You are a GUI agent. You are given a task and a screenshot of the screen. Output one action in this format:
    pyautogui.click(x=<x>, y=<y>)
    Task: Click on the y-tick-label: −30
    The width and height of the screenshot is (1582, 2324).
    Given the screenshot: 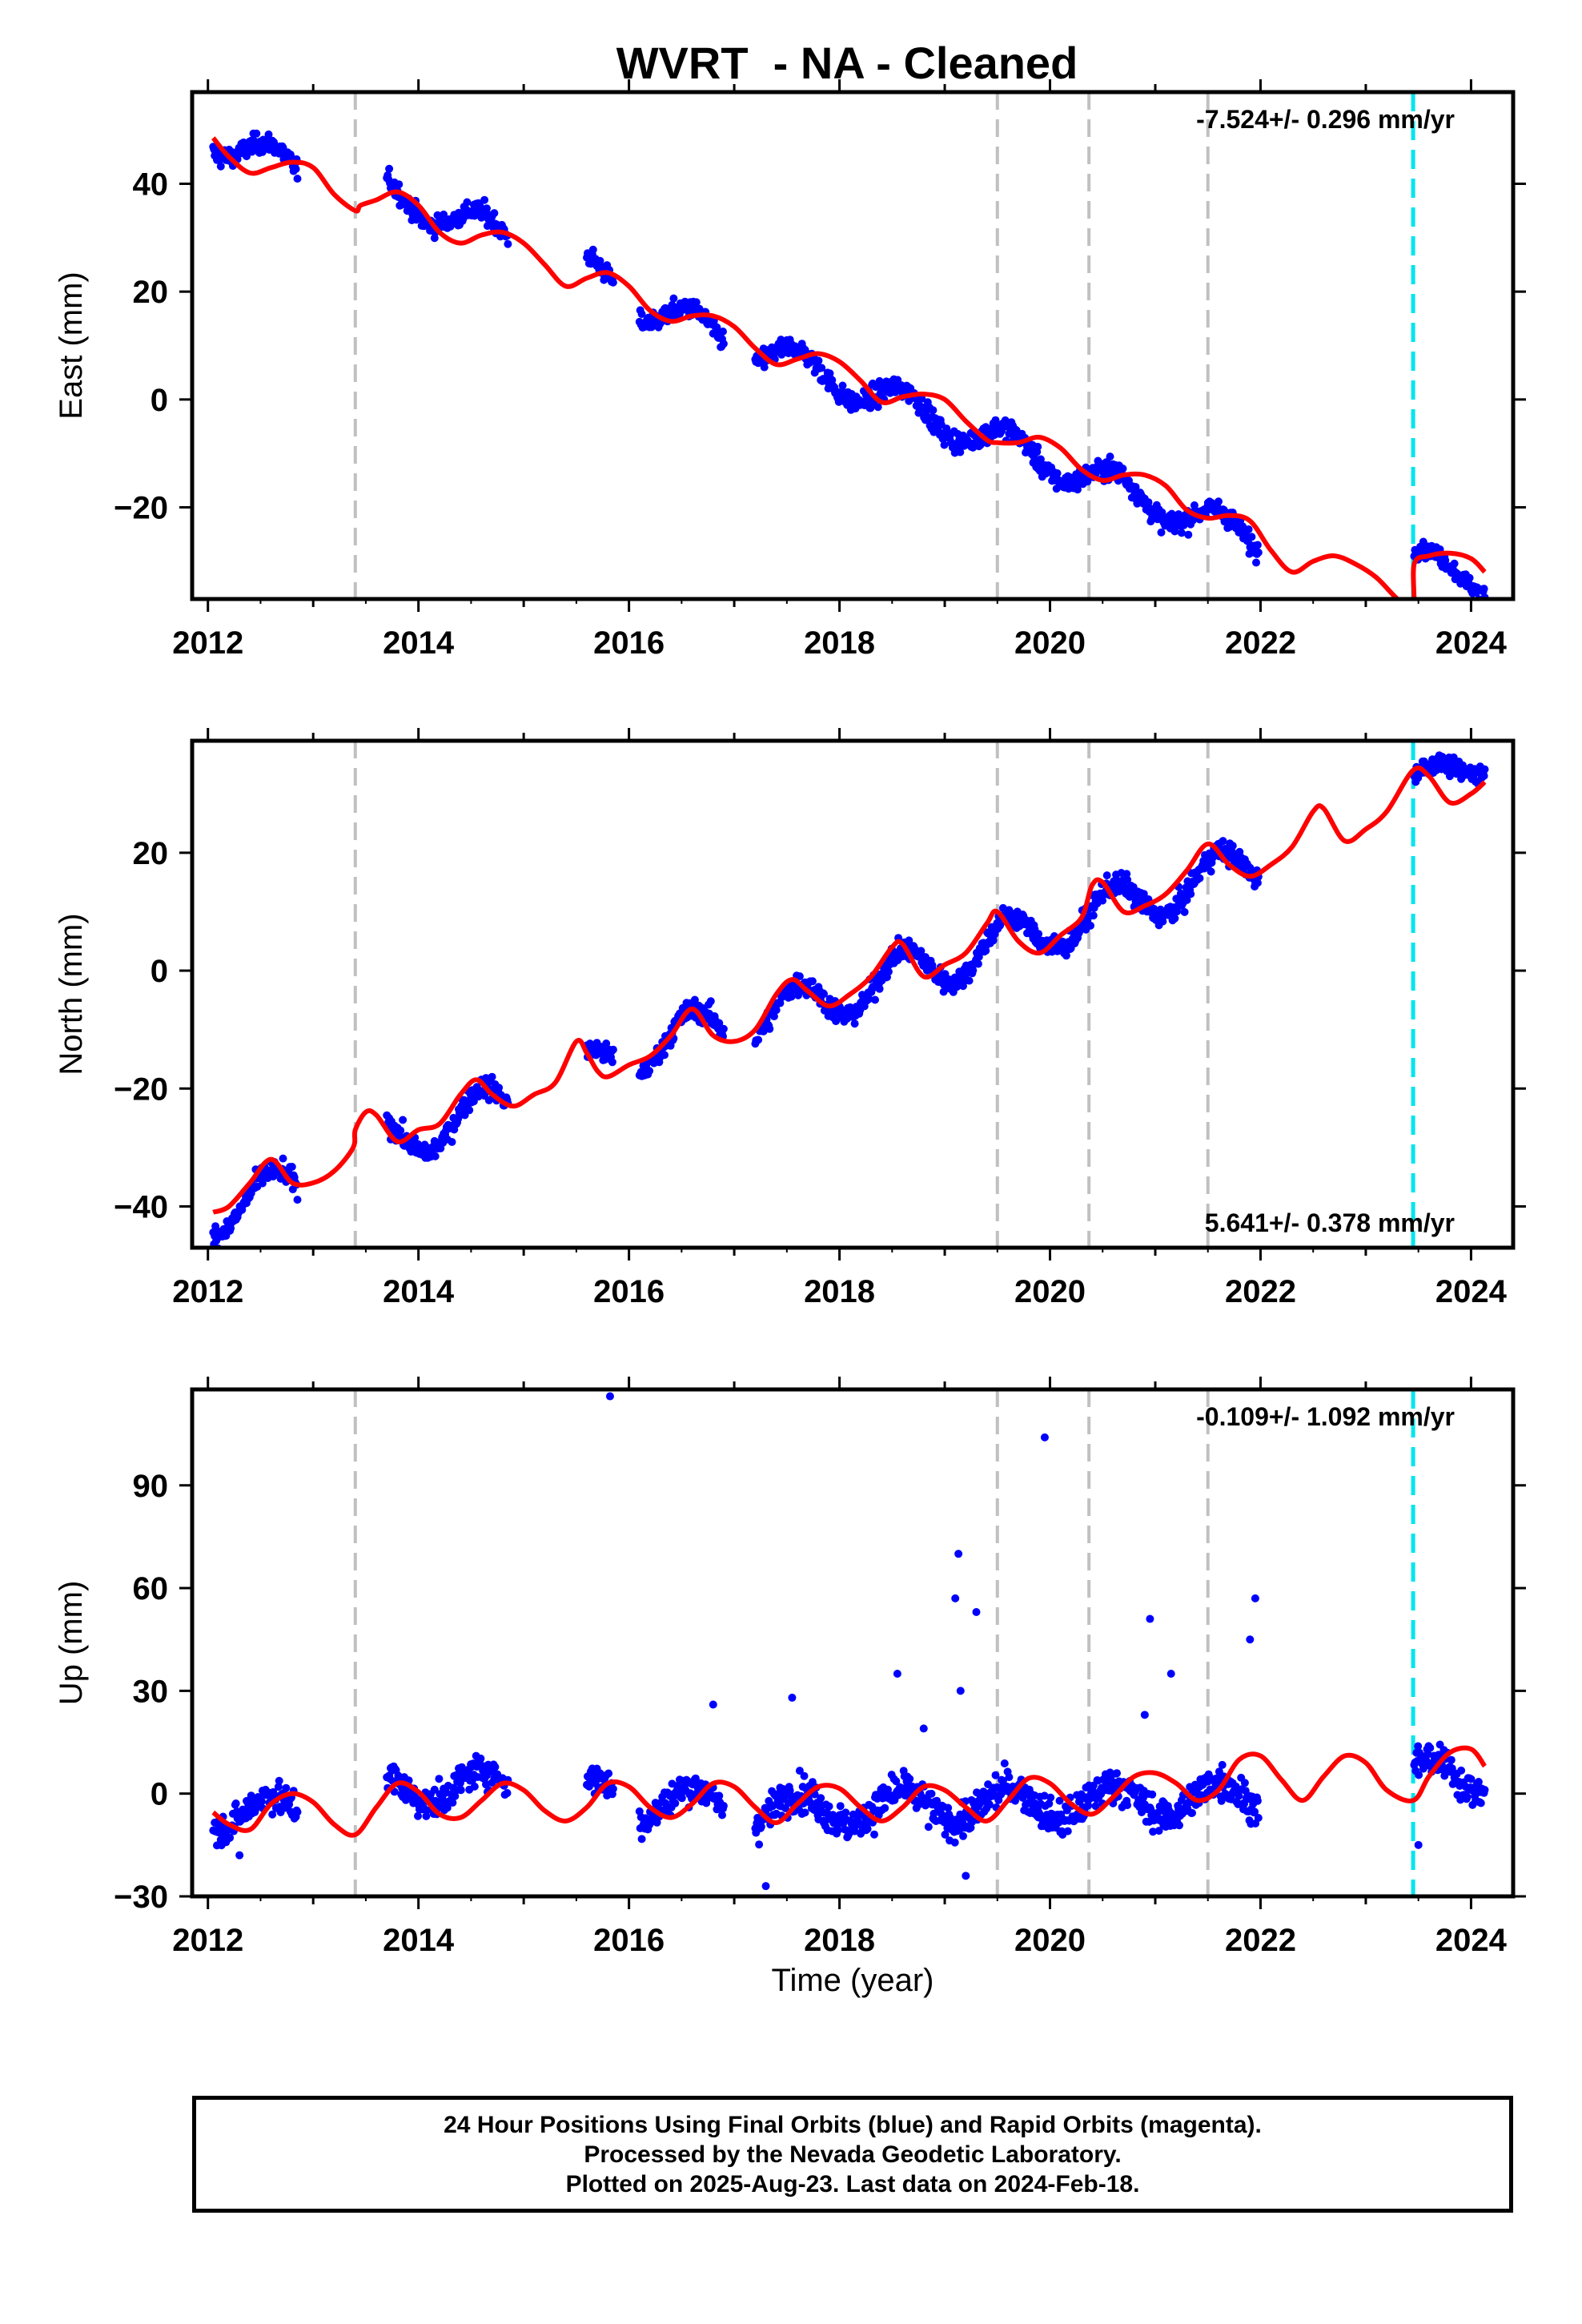 What is the action you would take?
    pyautogui.click(x=141, y=1897)
    